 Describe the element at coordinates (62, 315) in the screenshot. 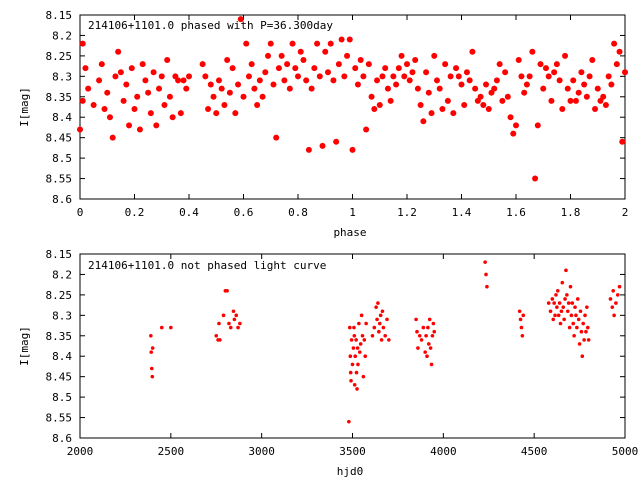

I see `y-tick-label: 8.3` at that location.